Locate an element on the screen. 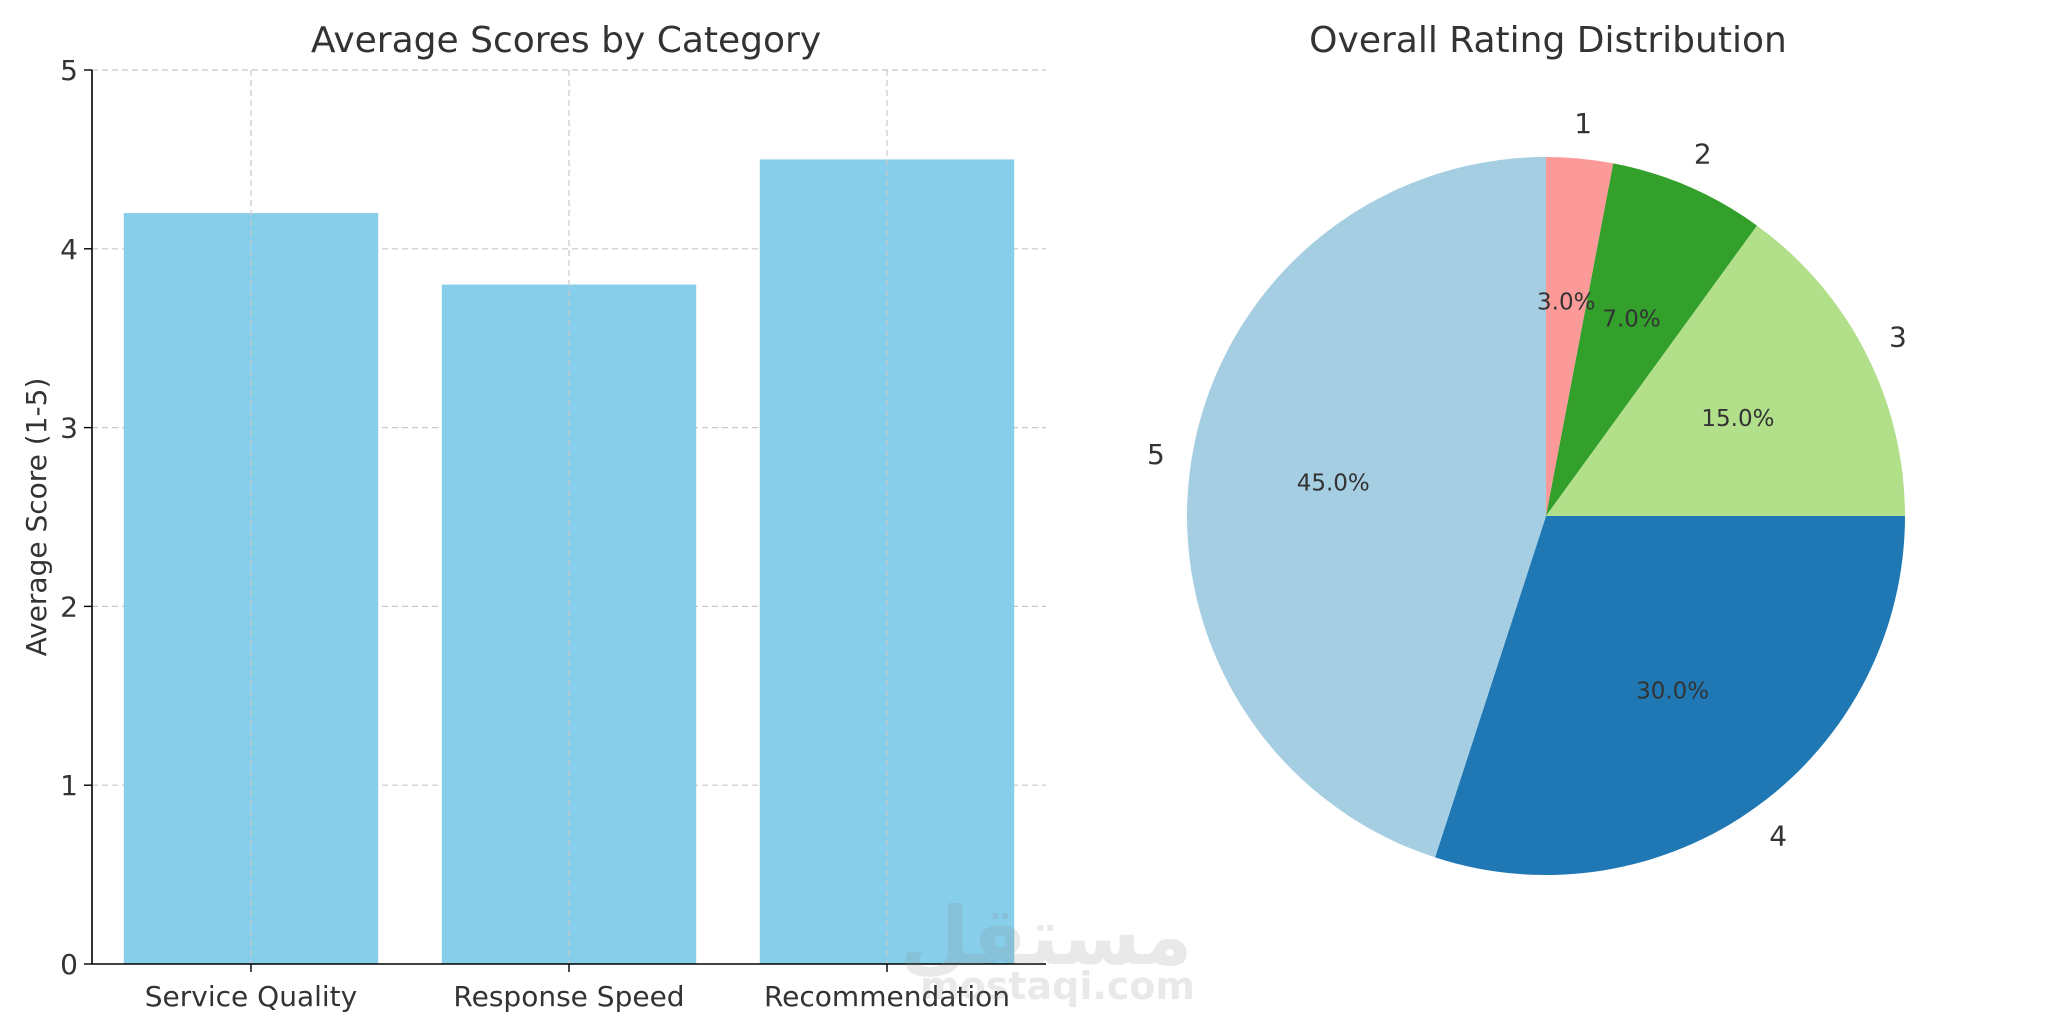 This screenshot has height=1024, width=2048. y-tick-label: 4 is located at coordinates (69, 249).